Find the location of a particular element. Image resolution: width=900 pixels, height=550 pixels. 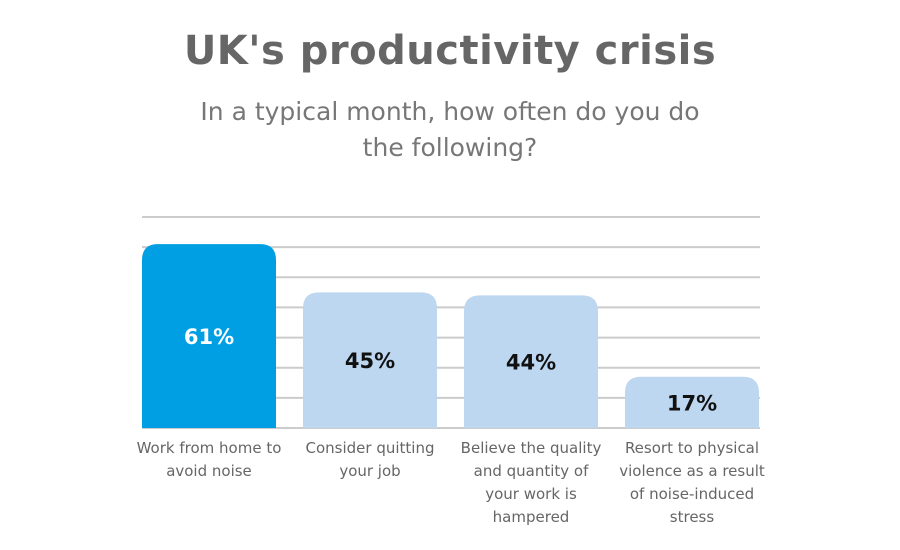

data-label: 45% is located at coordinates (370, 361).